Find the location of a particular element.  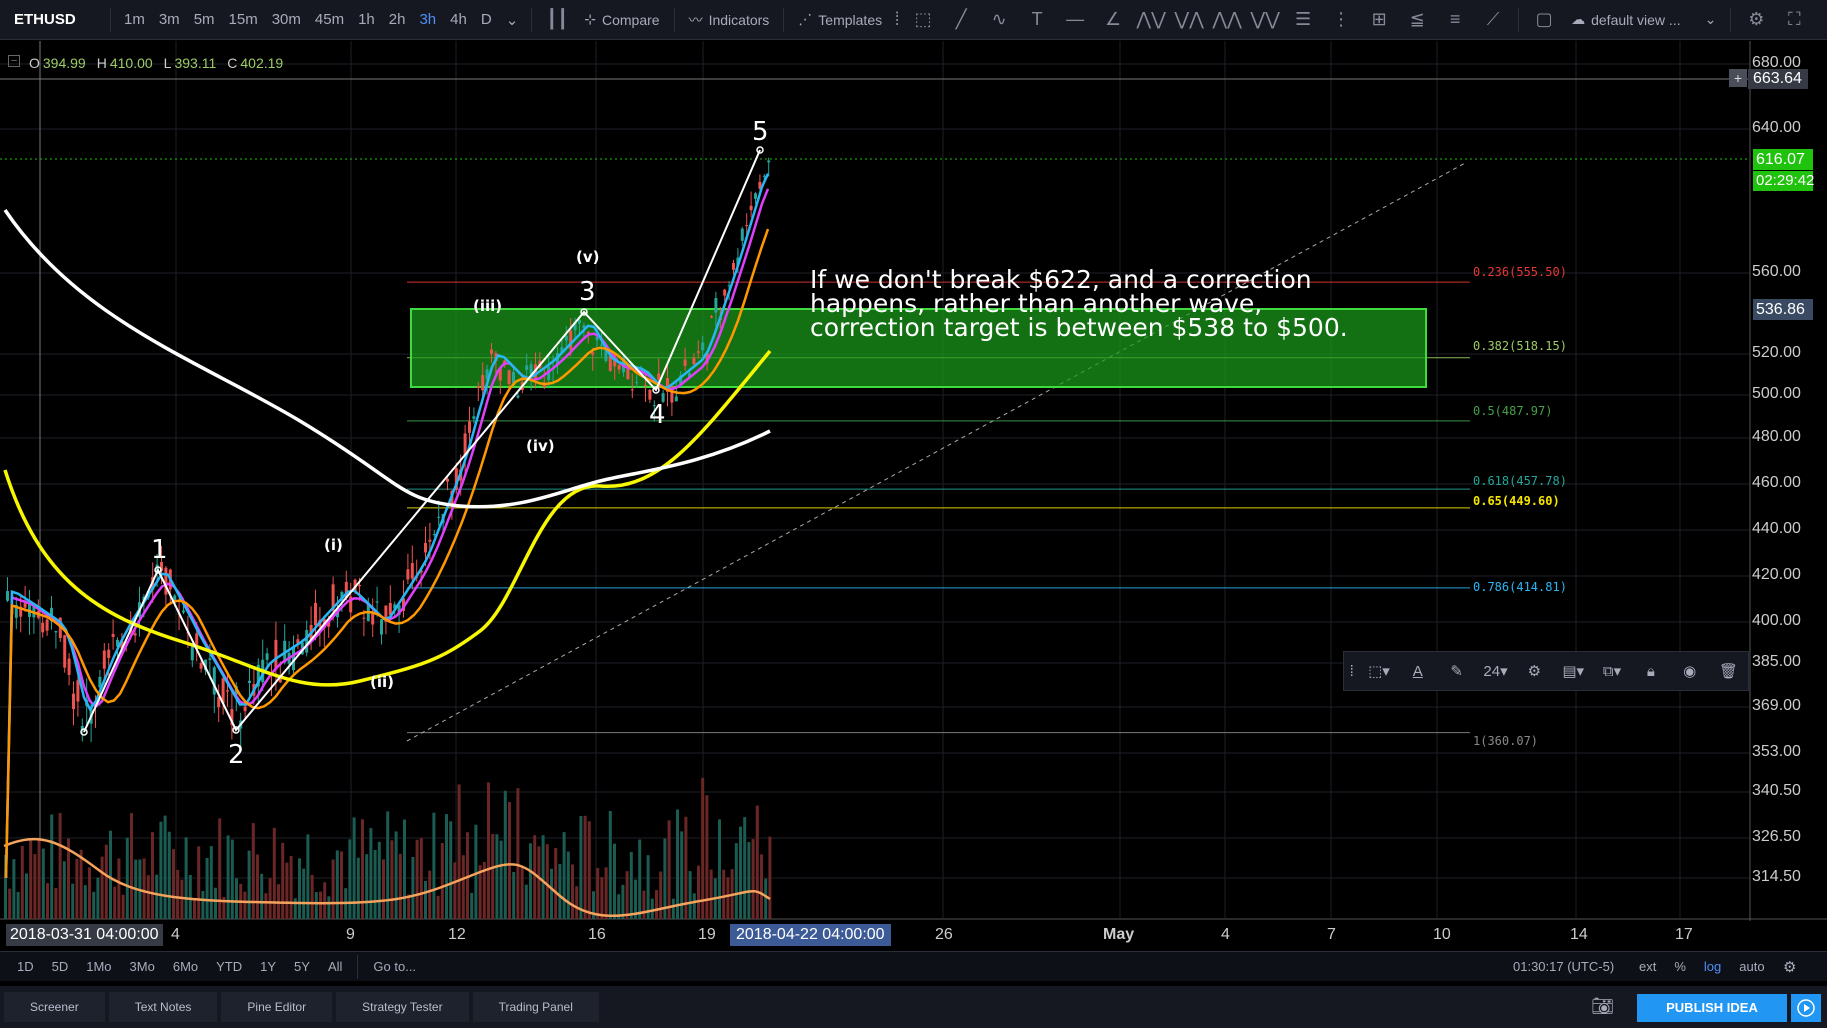

footer-tab-pine-editor: Pine Editor is located at coordinates (277, 1007).